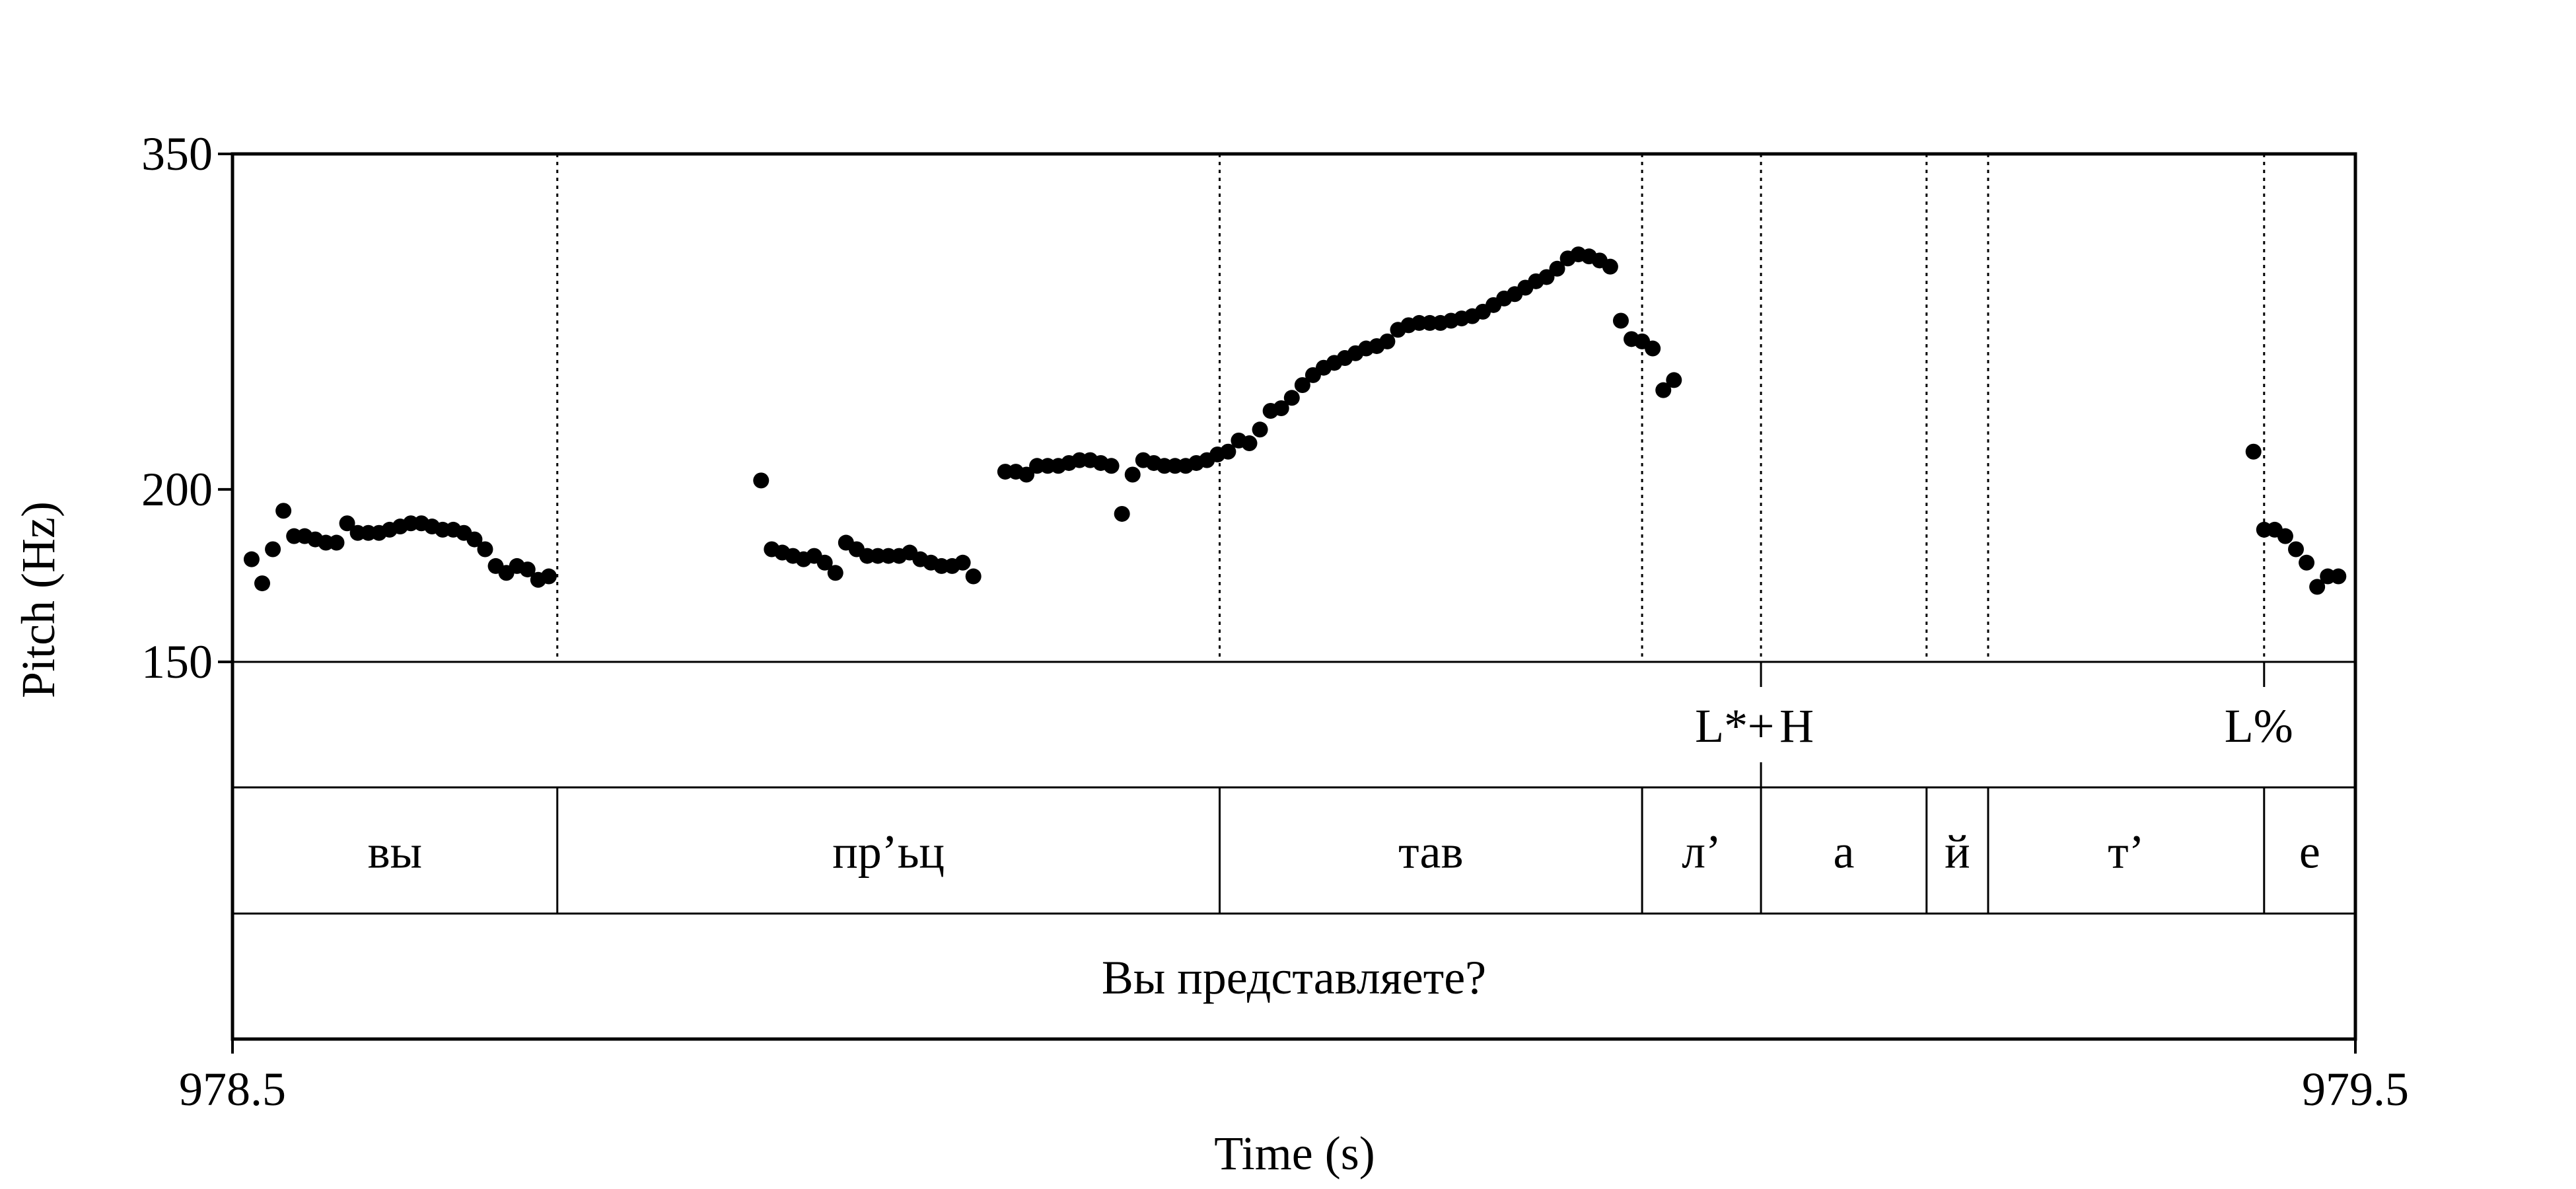  What do you see at coordinates (177, 661) in the screenshot?
I see `y-tick-label-0: 150` at bounding box center [177, 661].